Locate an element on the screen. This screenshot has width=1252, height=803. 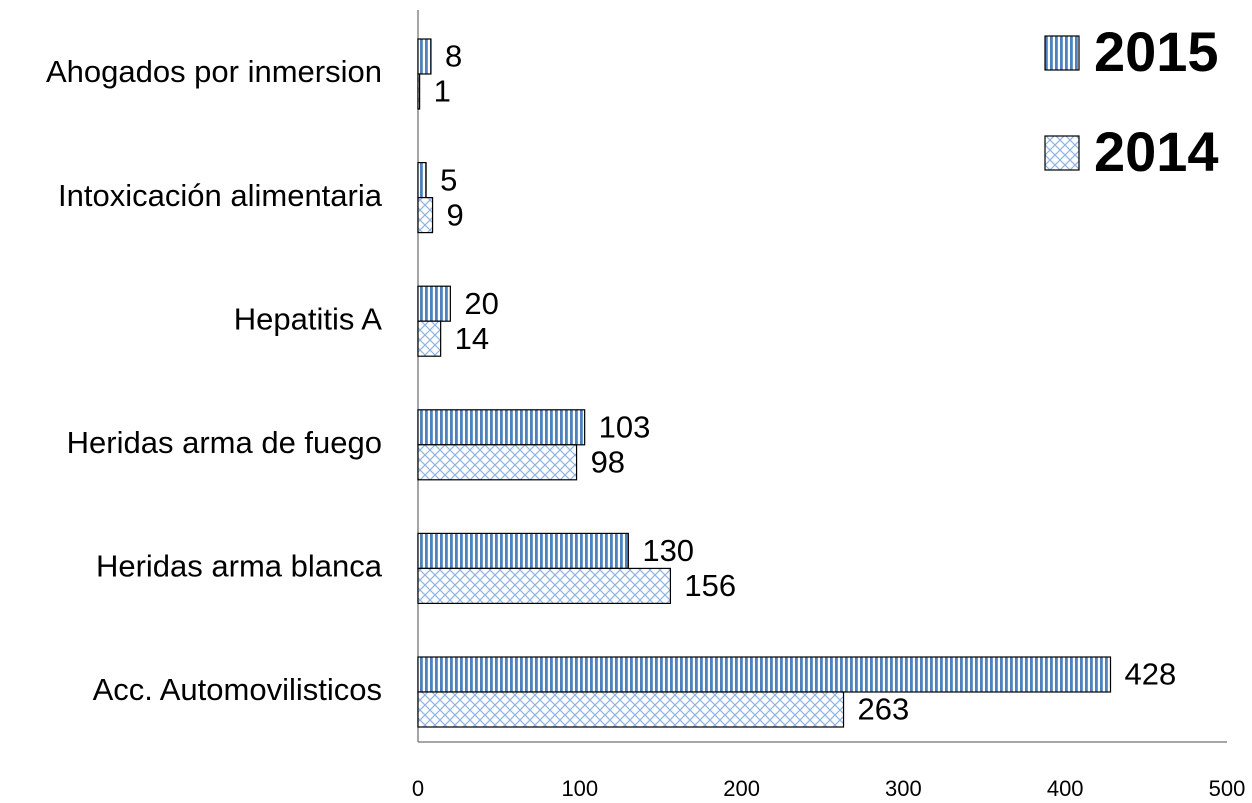
data-label: 130 is located at coordinates (668, 550).